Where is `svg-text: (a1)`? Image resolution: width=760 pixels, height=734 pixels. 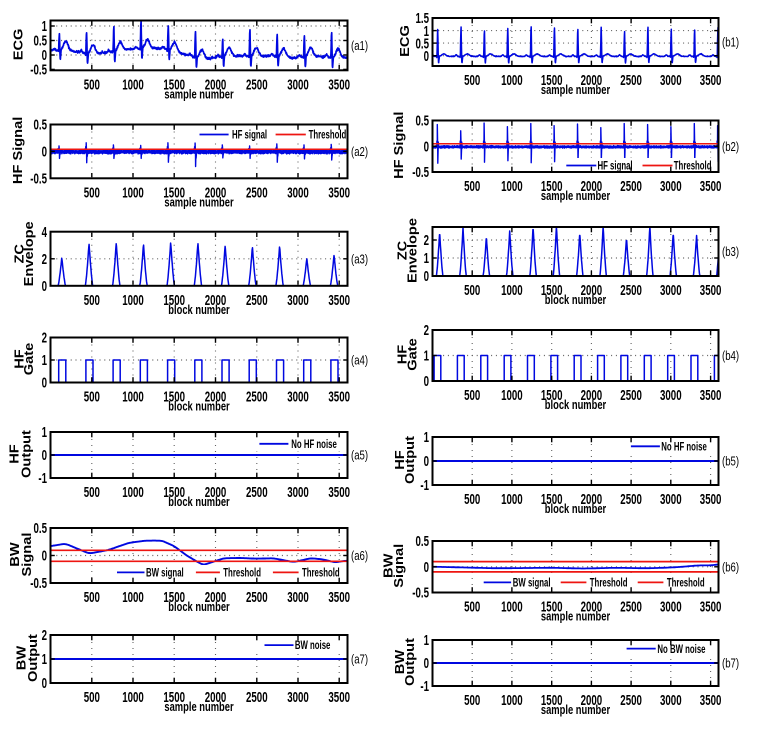
svg-text: (a1) is located at coordinates (359, 45).